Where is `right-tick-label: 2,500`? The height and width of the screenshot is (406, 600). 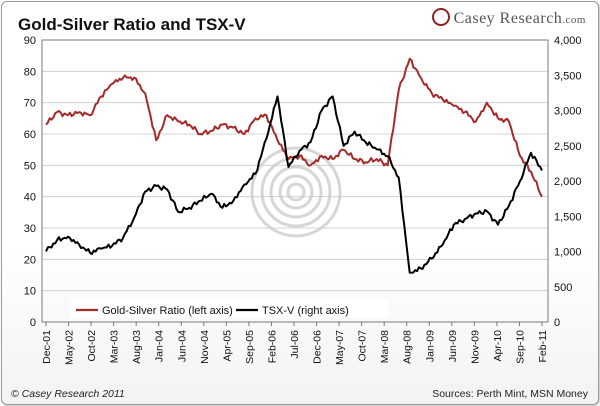
right-tick-label: 2,500 is located at coordinates (568, 147).